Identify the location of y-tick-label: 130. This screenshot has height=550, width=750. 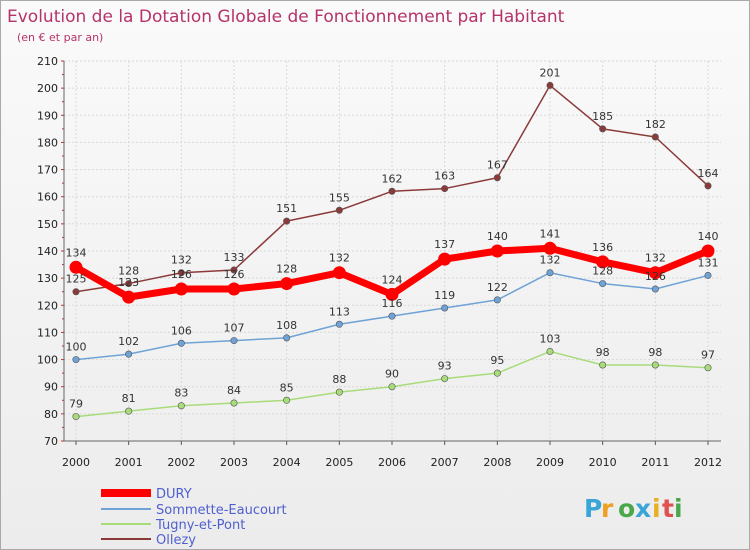
(47, 278).